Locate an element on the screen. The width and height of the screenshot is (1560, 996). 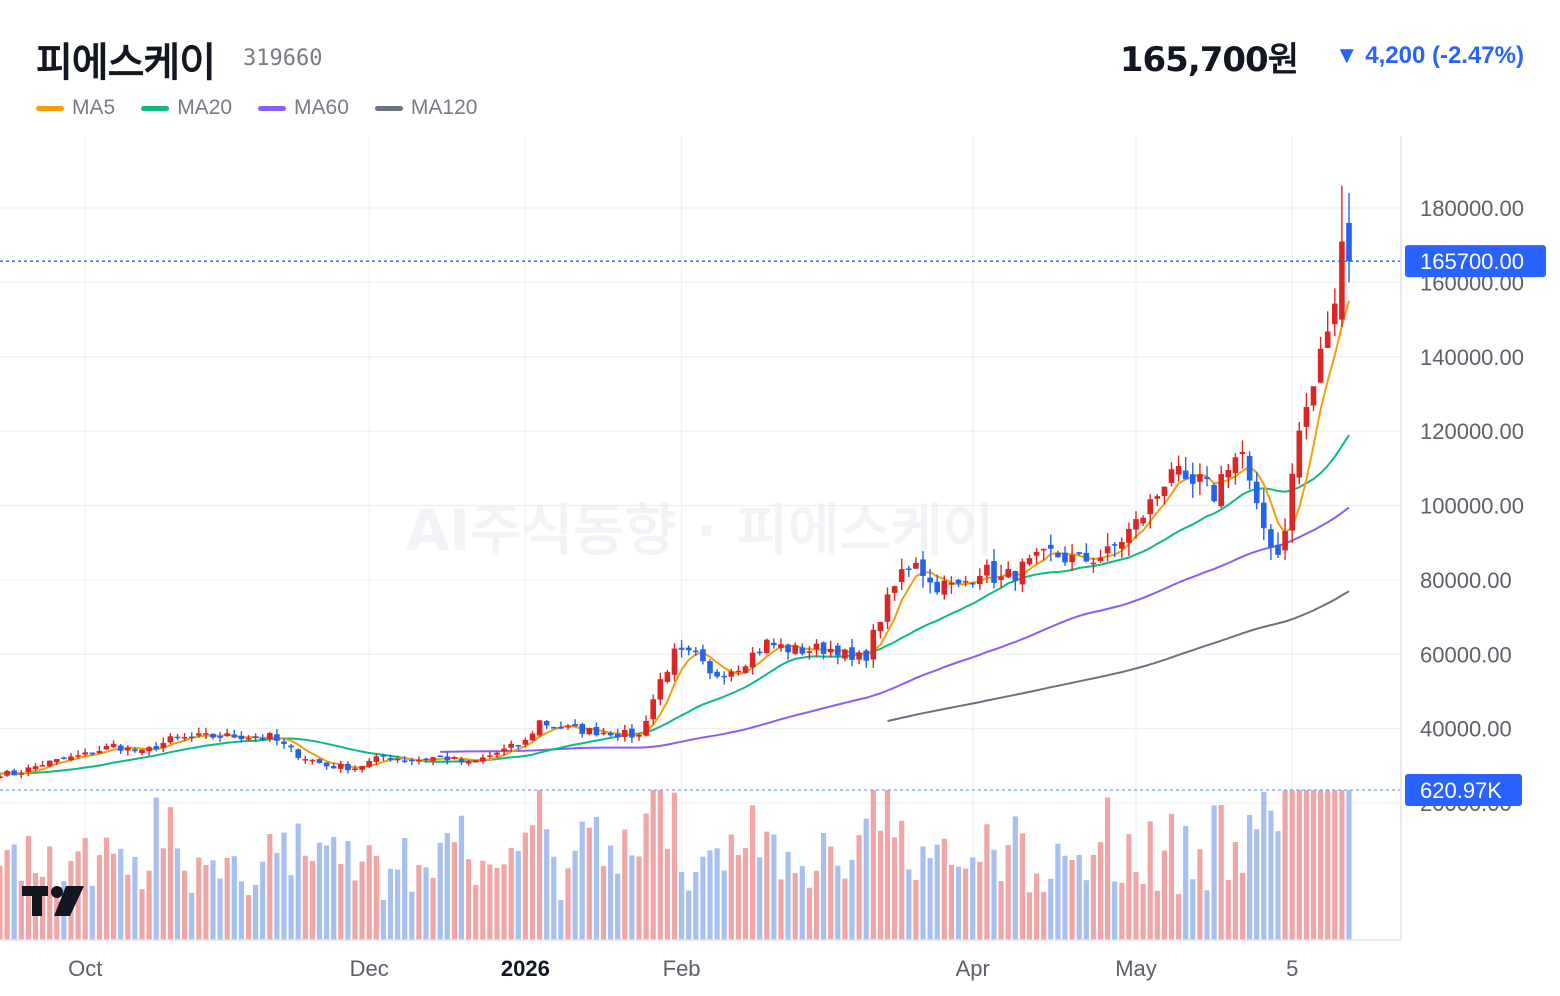
time-tick-label: 5 is located at coordinates (1292, 968).